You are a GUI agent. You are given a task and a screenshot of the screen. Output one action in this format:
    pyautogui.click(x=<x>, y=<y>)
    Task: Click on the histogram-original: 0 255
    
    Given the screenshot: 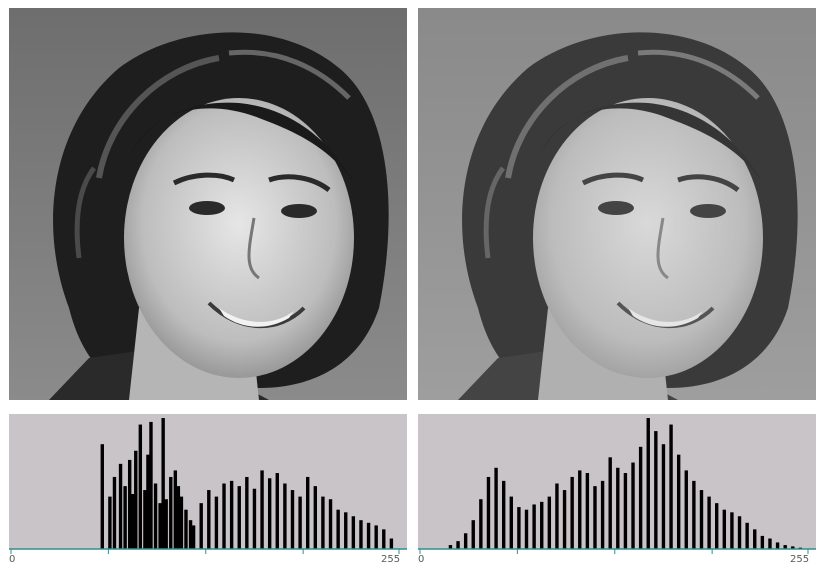 What is the action you would take?
    pyautogui.click(x=208, y=489)
    